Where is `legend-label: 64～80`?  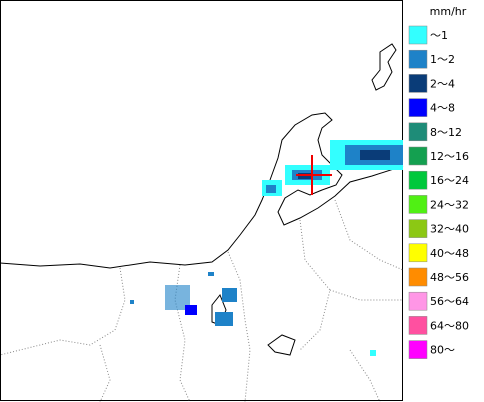 legend-label: 64～80 is located at coordinates (449, 325).